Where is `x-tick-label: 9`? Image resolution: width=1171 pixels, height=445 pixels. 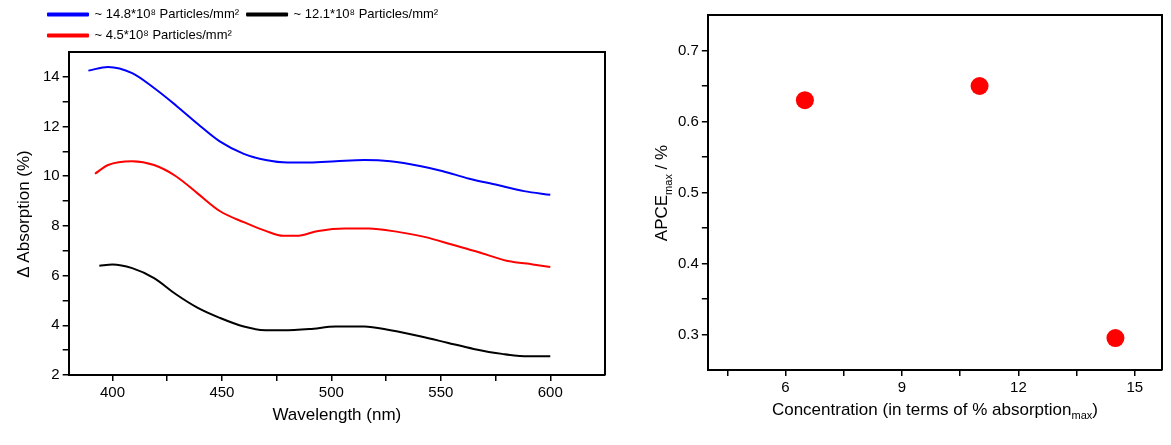
x-tick-label: 9 is located at coordinates (902, 387).